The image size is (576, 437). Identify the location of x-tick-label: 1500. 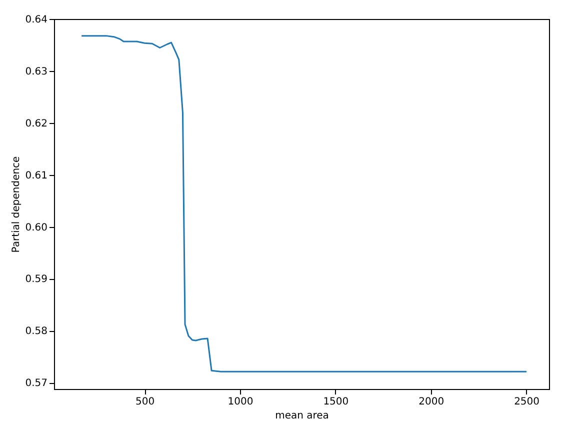
(336, 402).